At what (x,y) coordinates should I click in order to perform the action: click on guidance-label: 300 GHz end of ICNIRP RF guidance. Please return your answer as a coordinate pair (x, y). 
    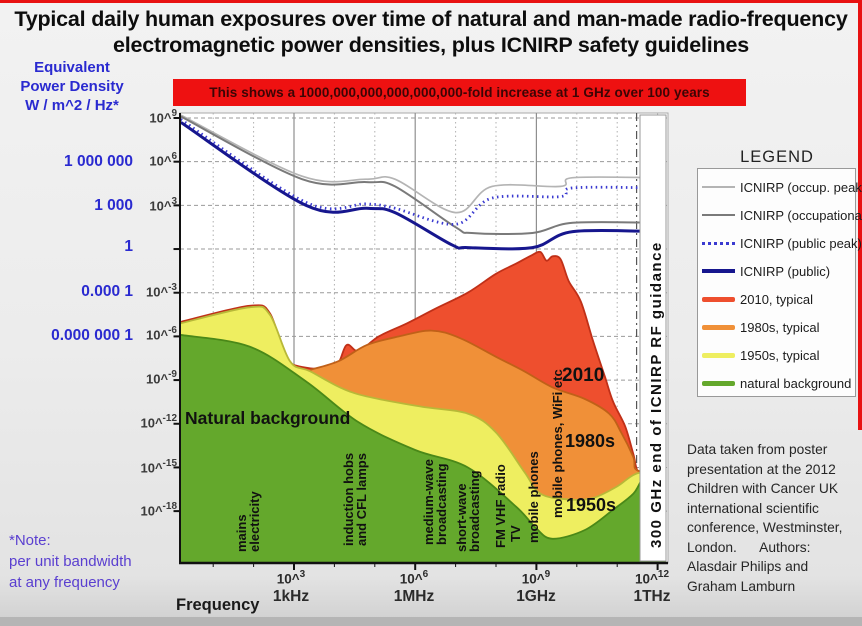
    Looking at the image, I should click on (656, 394).